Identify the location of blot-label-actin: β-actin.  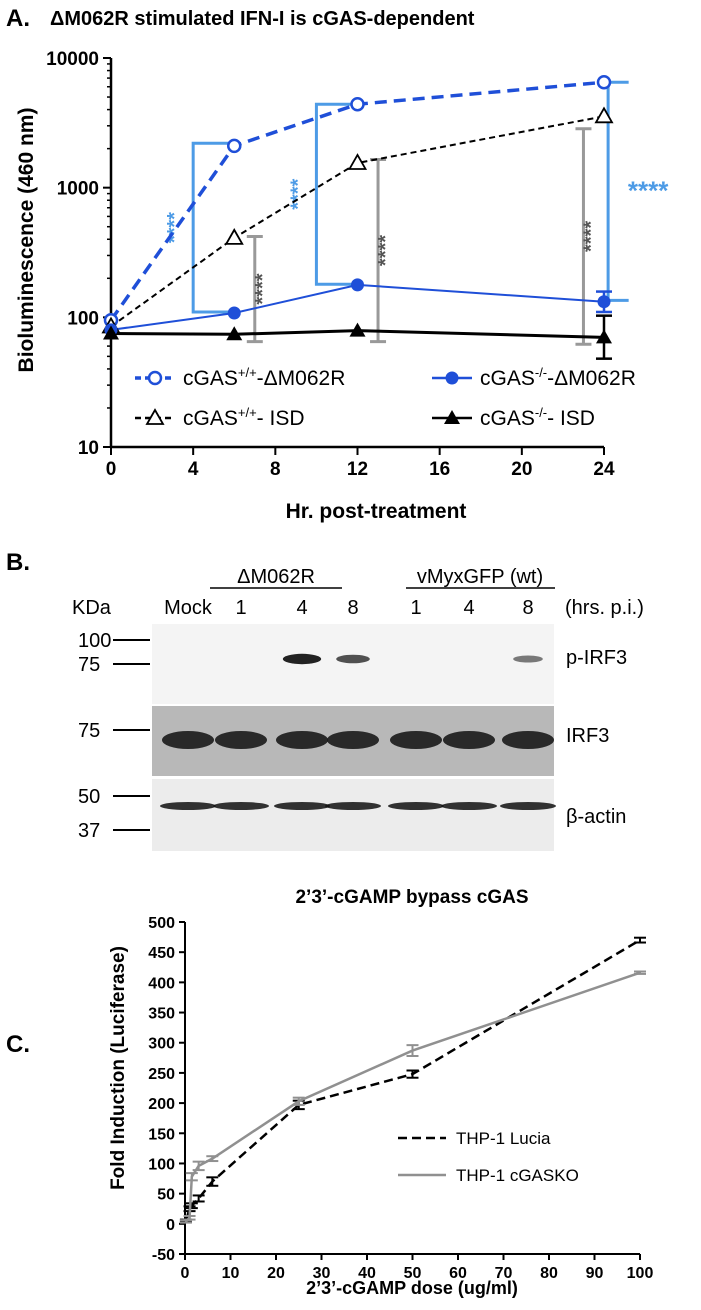
(596, 817).